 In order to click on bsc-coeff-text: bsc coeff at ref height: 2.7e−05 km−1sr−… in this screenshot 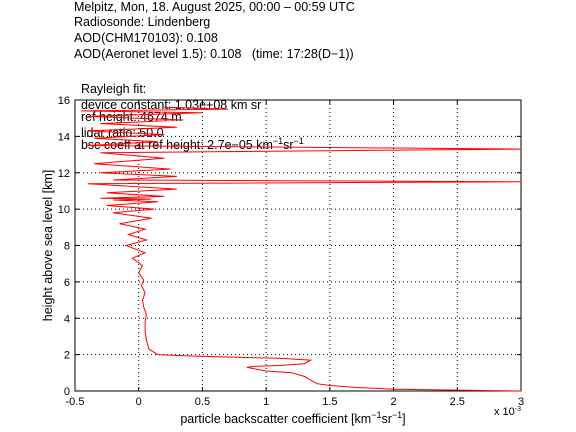, I will do `click(192, 144)`.